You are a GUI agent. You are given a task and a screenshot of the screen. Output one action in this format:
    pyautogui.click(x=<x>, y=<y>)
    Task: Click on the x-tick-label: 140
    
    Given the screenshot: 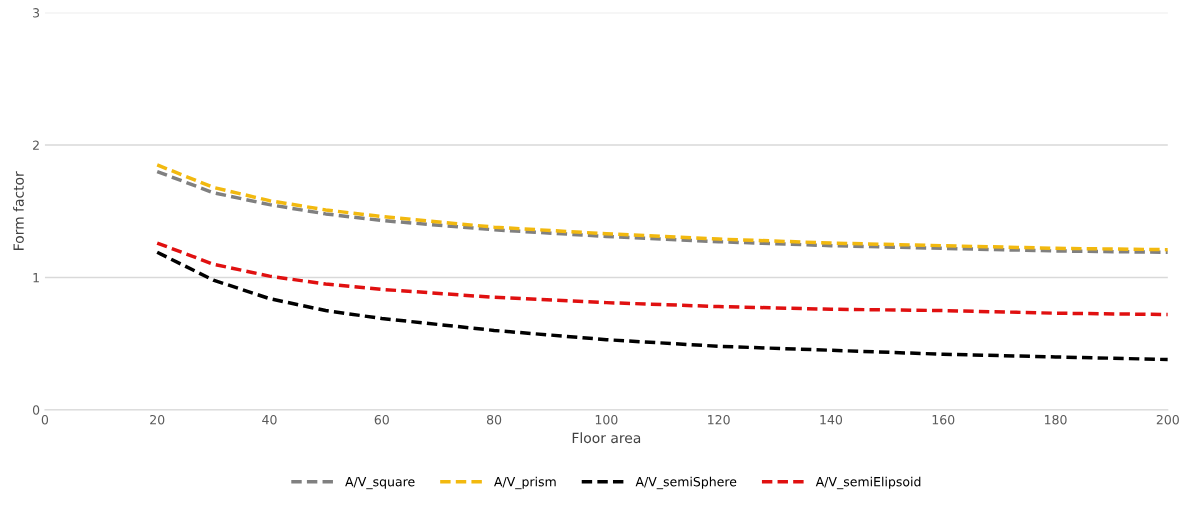 What is the action you would take?
    pyautogui.click(x=831, y=419)
    